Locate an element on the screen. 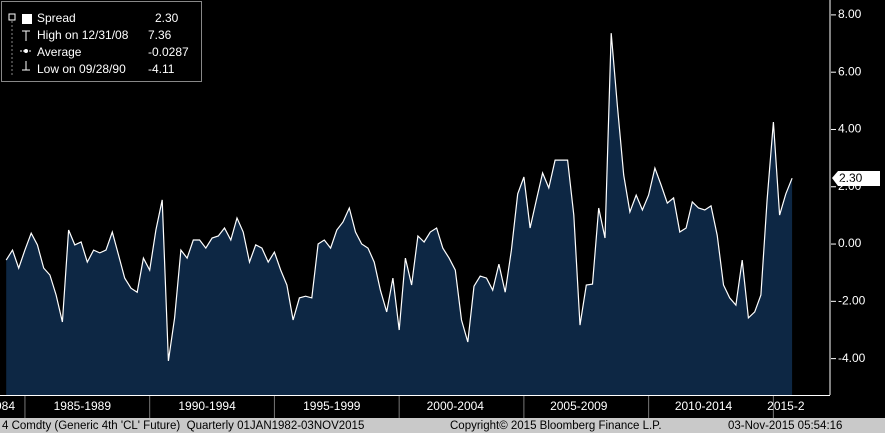 The width and height of the screenshot is (885, 433). y-tick-label: 6.00 is located at coordinates (850, 71).